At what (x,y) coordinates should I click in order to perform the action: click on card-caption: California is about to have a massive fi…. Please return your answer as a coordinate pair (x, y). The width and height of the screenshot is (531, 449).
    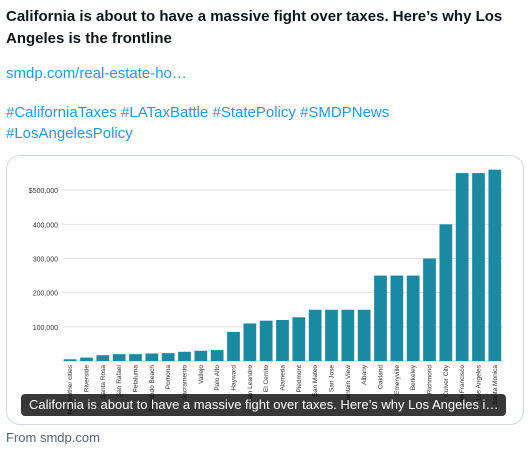
    Looking at the image, I should click on (264, 405).